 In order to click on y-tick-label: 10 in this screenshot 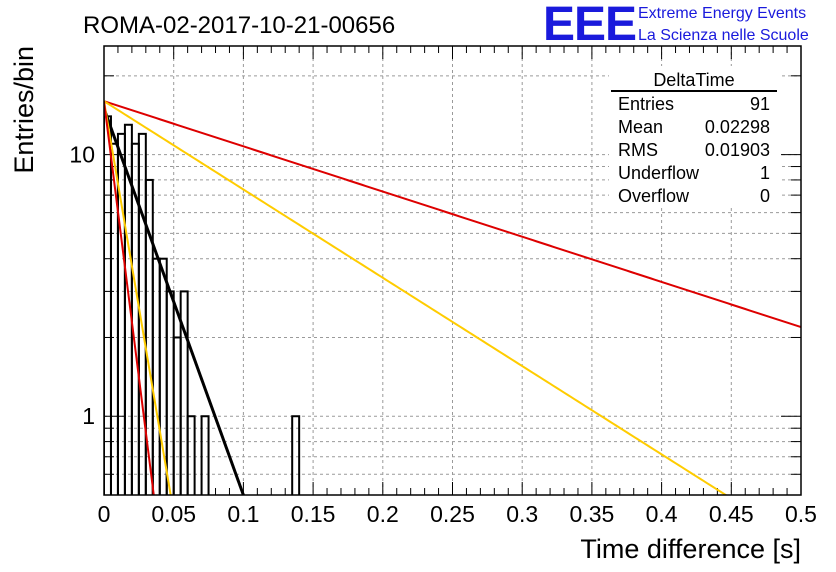, I will do `click(82, 155)`.